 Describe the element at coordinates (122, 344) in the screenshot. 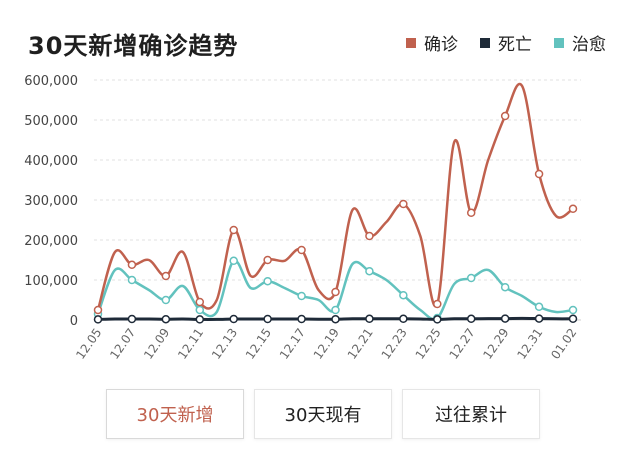

I see `x-tick-label: 12.07` at that location.